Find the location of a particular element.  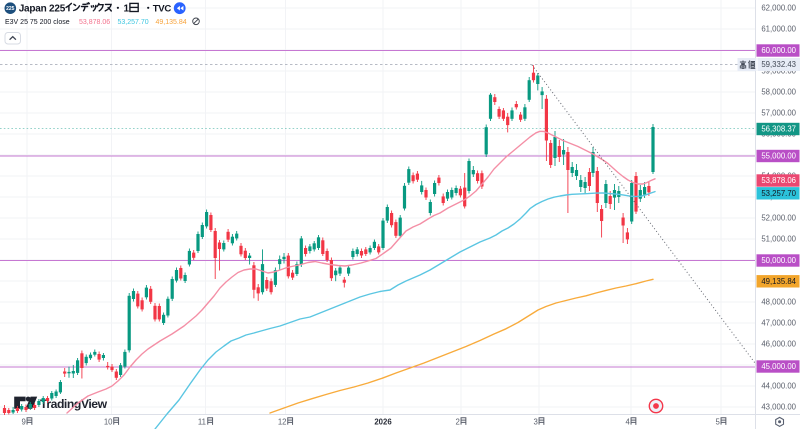

svg-text: 51,000.00 is located at coordinates (778, 239).